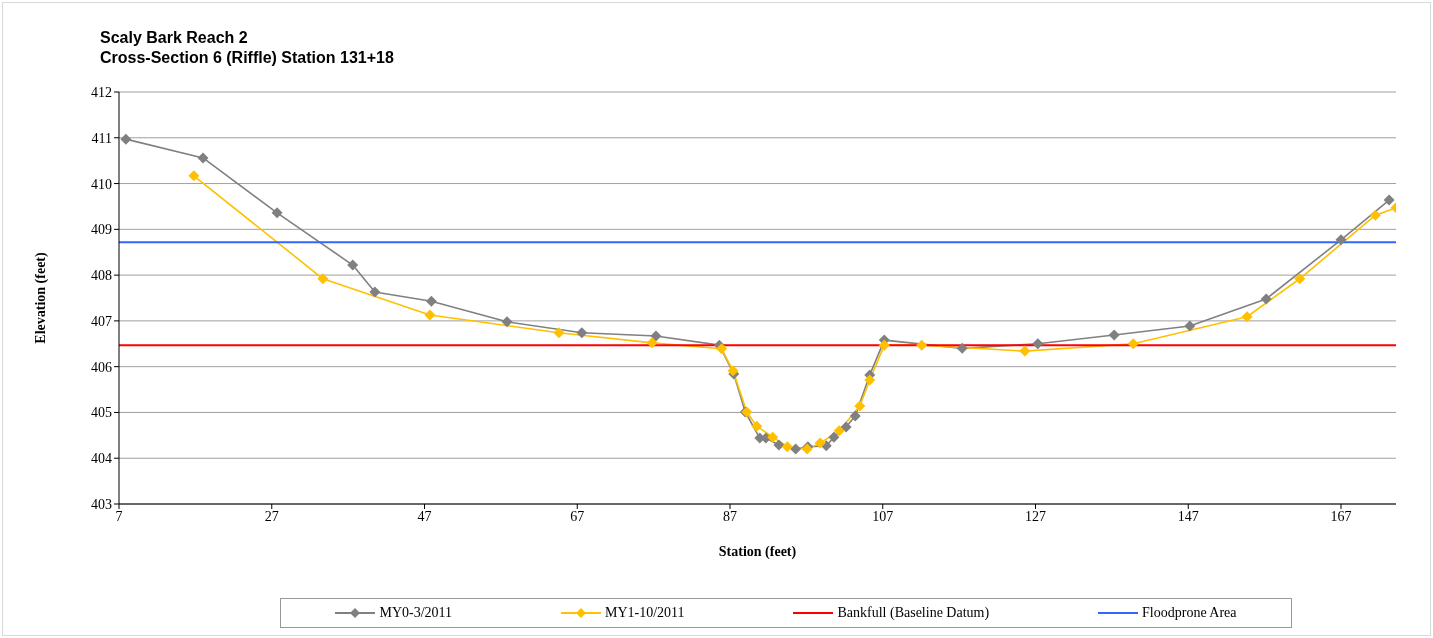 Image resolution: width=1433 pixels, height=638 pixels. Describe the element at coordinates (101, 184) in the screenshot. I see `y-tick-label: 410` at that location.